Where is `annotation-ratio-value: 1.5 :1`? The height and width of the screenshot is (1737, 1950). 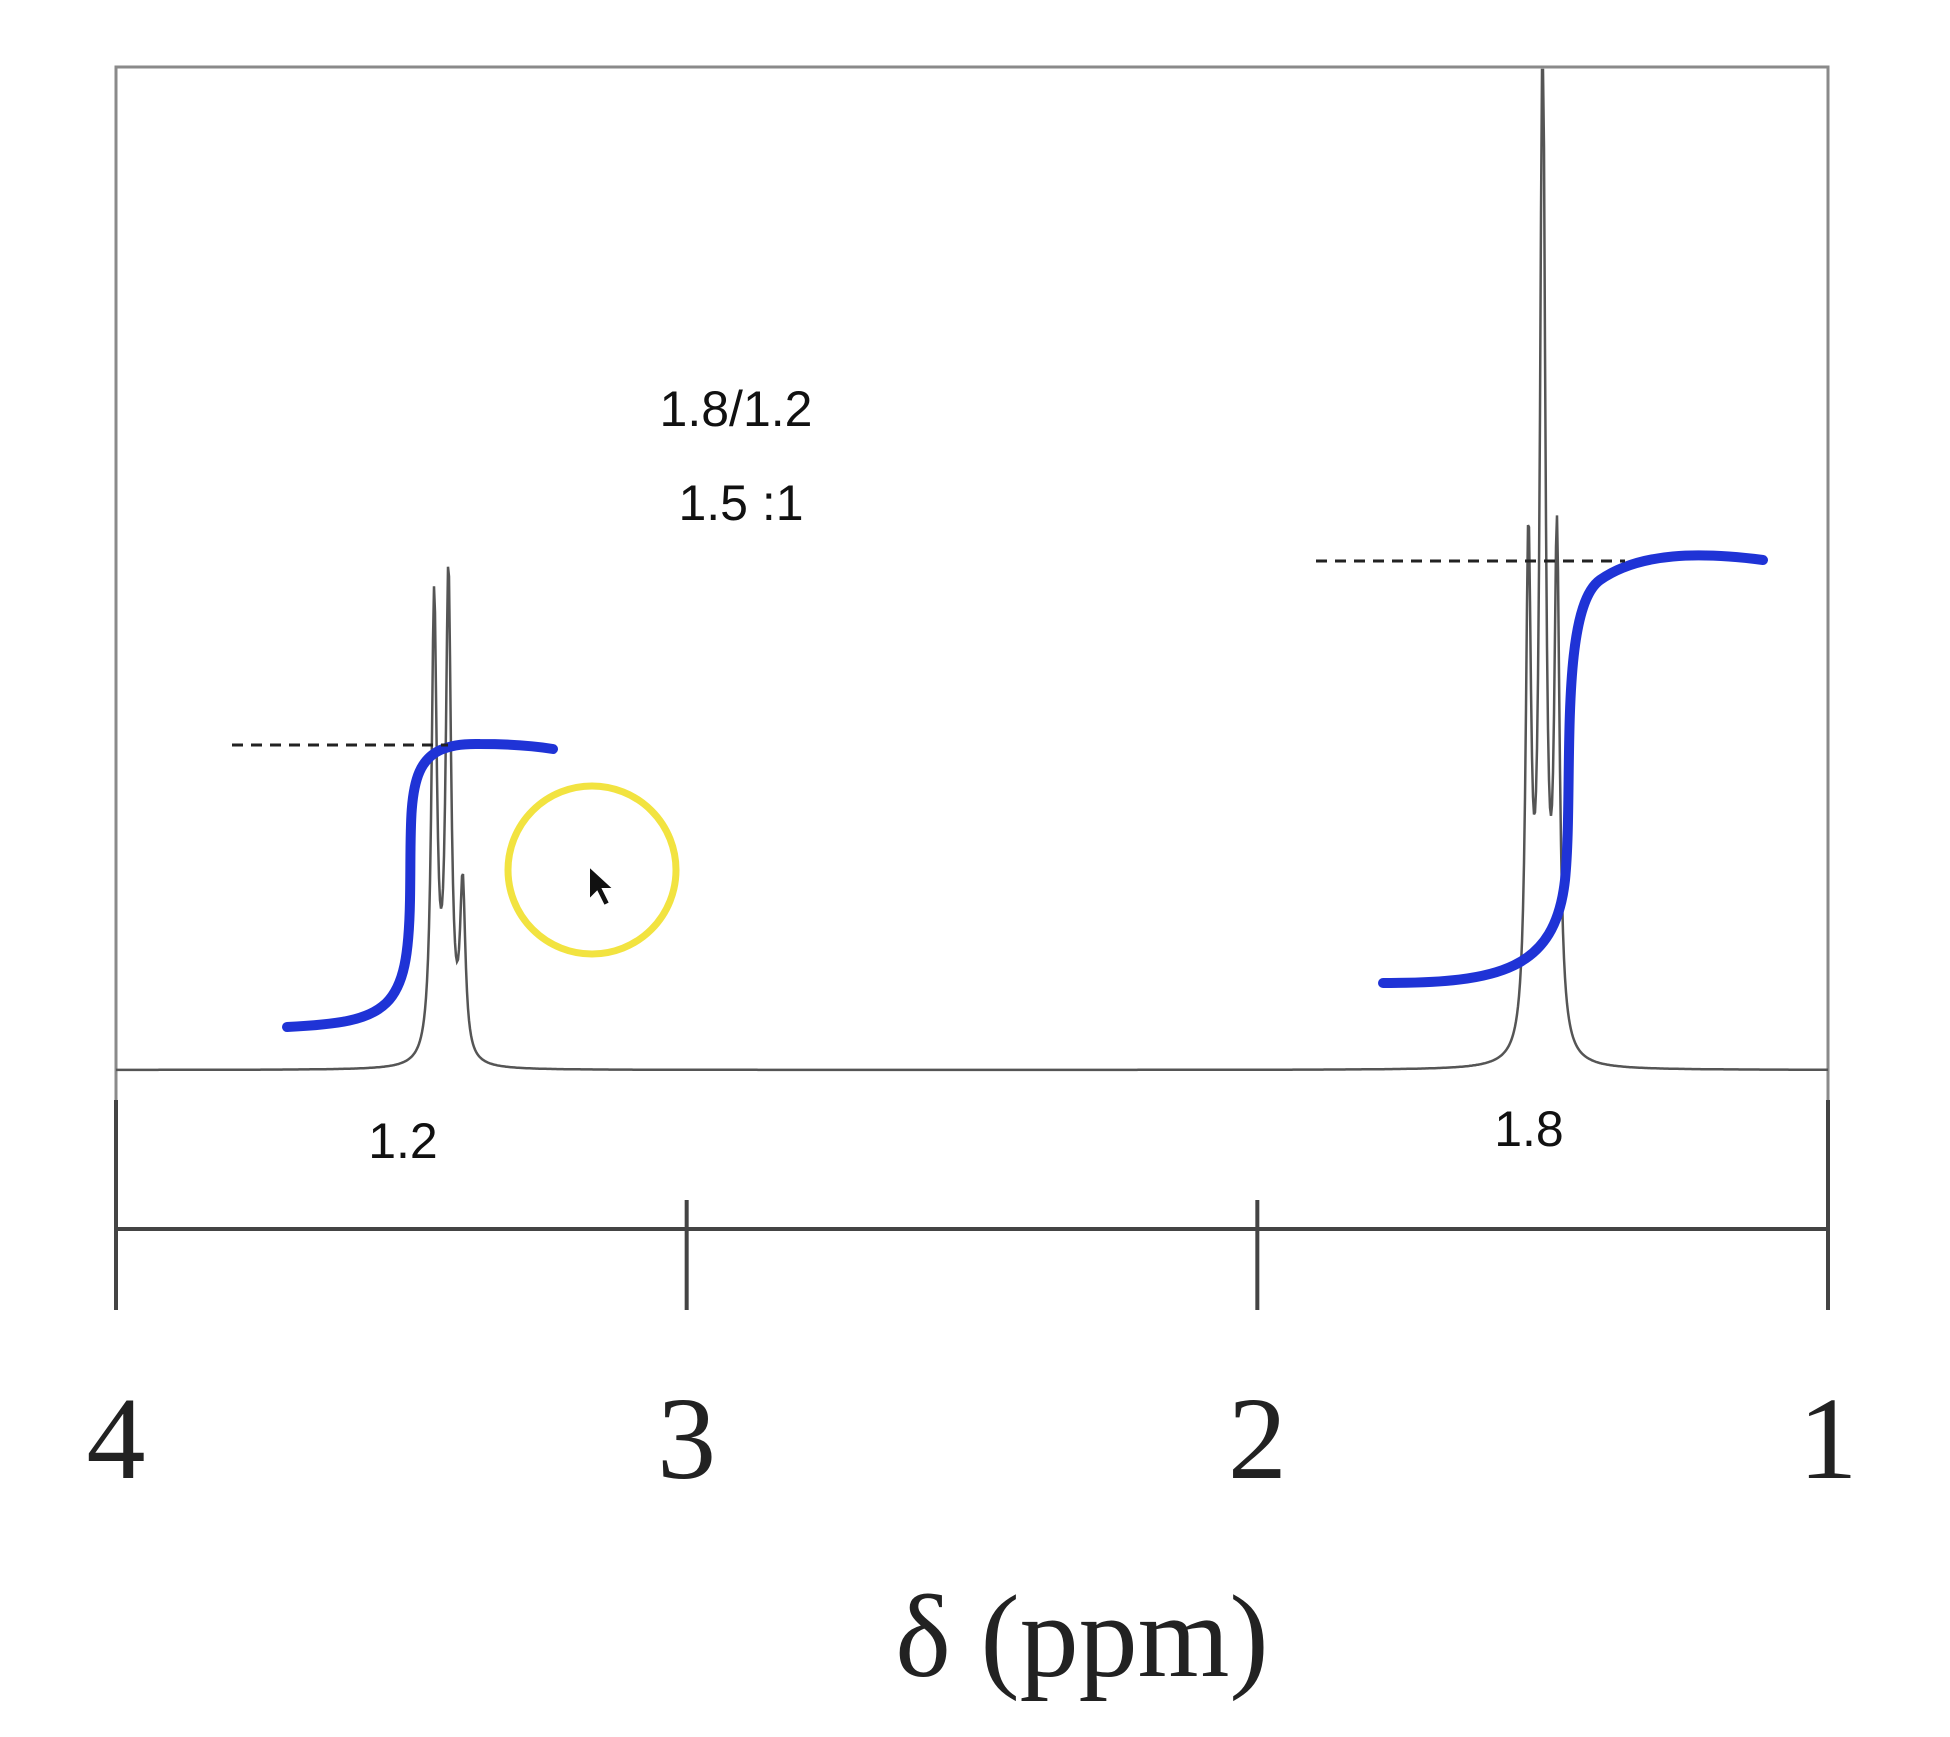 annotation-ratio-value: 1.5 :1 is located at coordinates (740, 503).